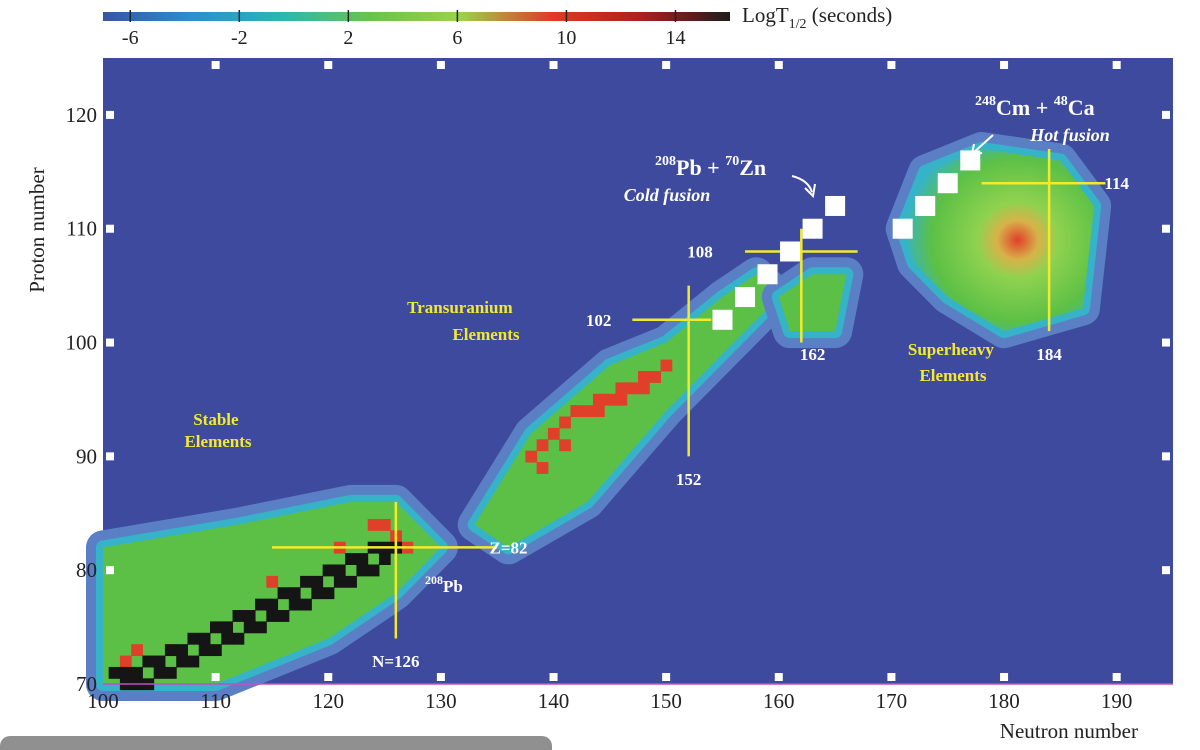 The width and height of the screenshot is (1200, 750). Describe the element at coordinates (689, 479) in the screenshot. I see `magic-label: 152` at that location.